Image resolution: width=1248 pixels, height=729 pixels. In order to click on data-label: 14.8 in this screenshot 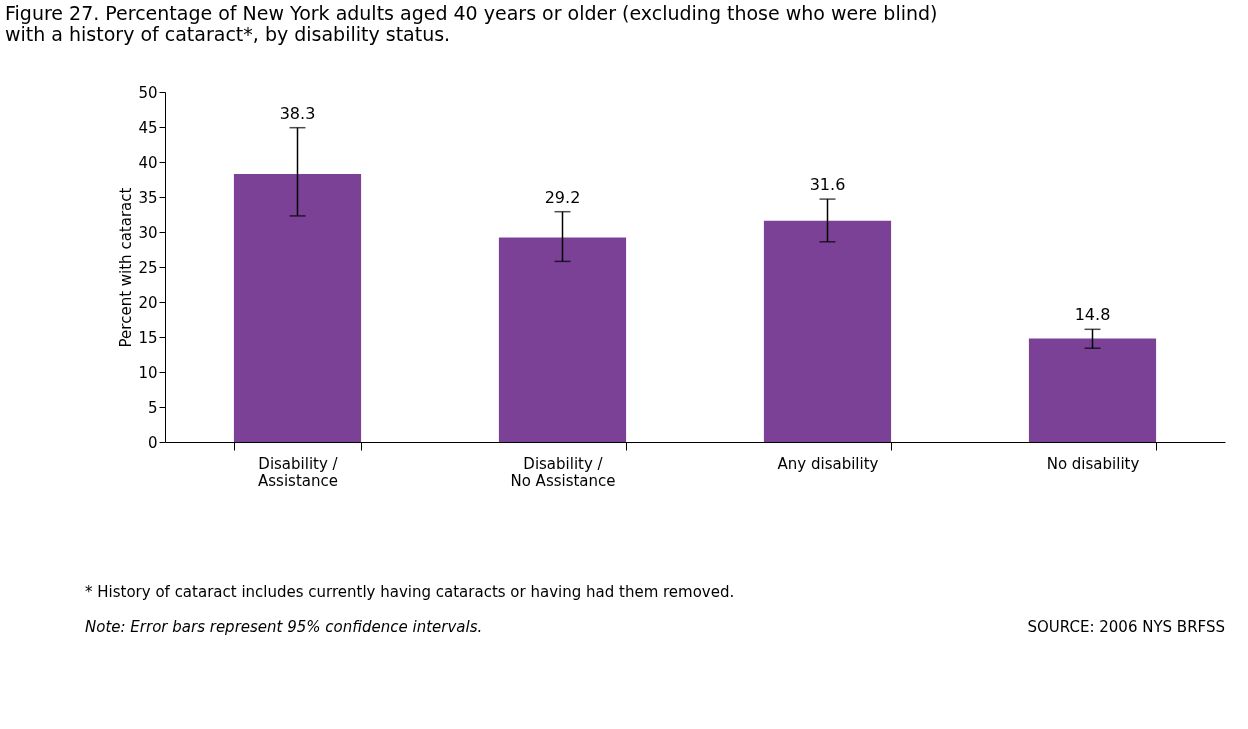, I will do `click(1092, 315)`.